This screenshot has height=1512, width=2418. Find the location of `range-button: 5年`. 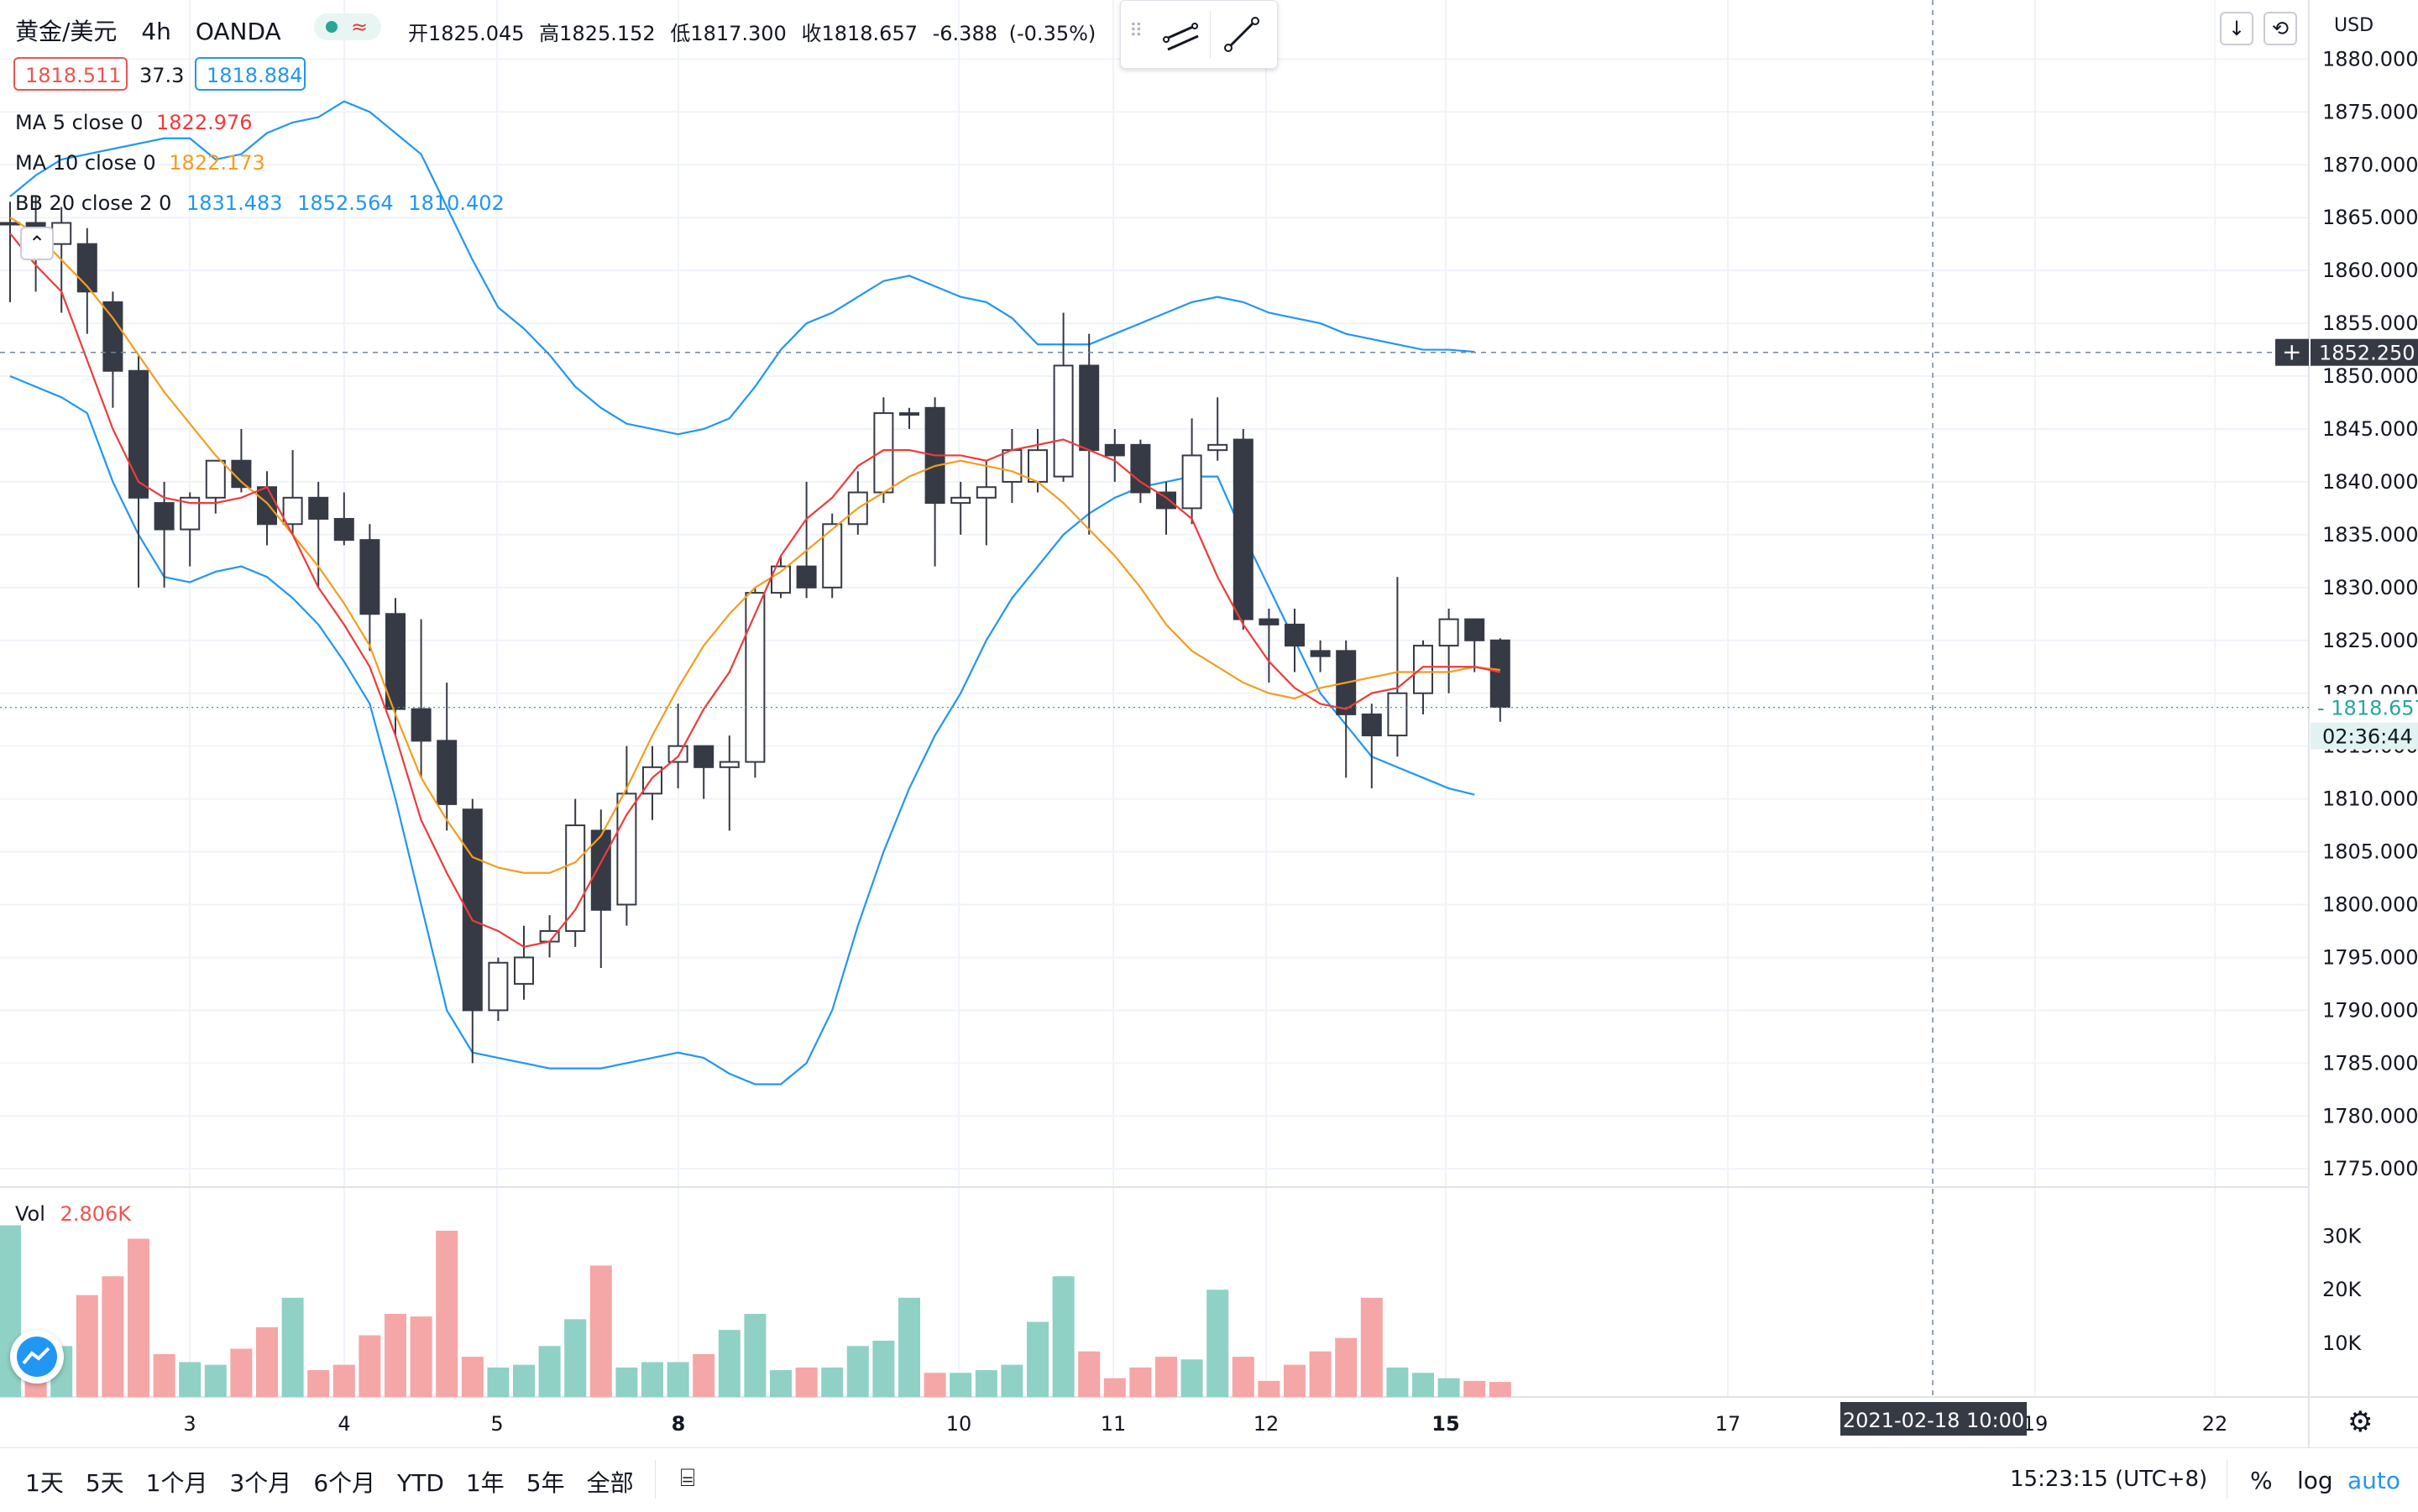

range-button: 5年 is located at coordinates (545, 1483).